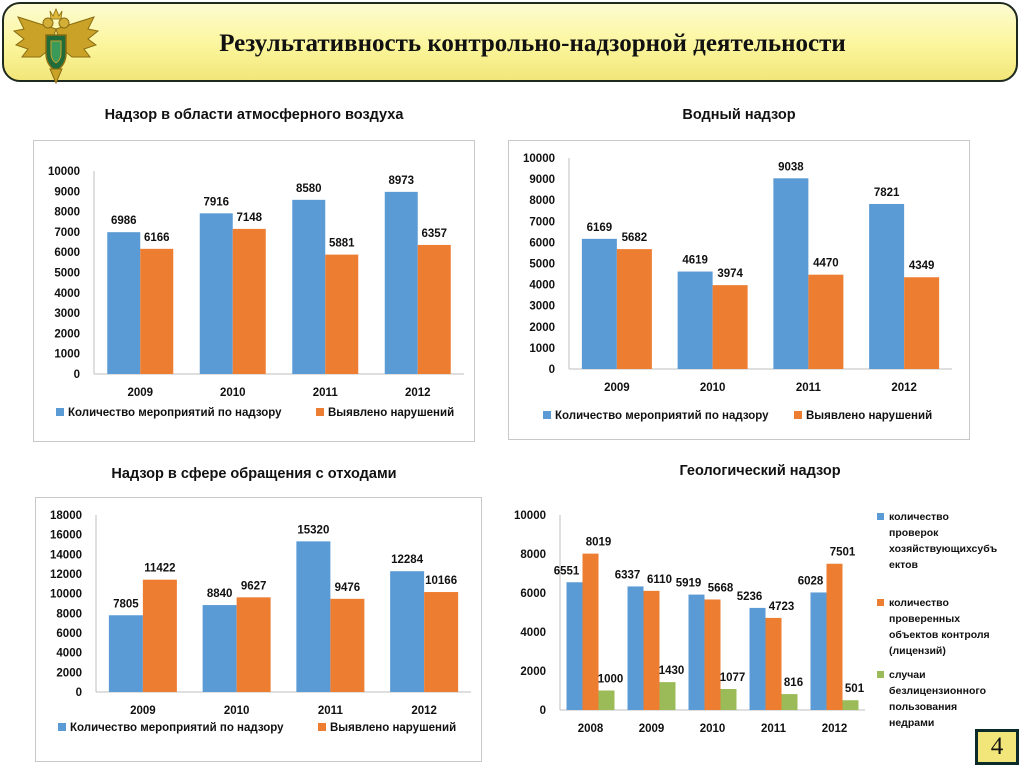 The height and width of the screenshot is (768, 1024). I want to click on data-label: 12284, so click(407, 560).